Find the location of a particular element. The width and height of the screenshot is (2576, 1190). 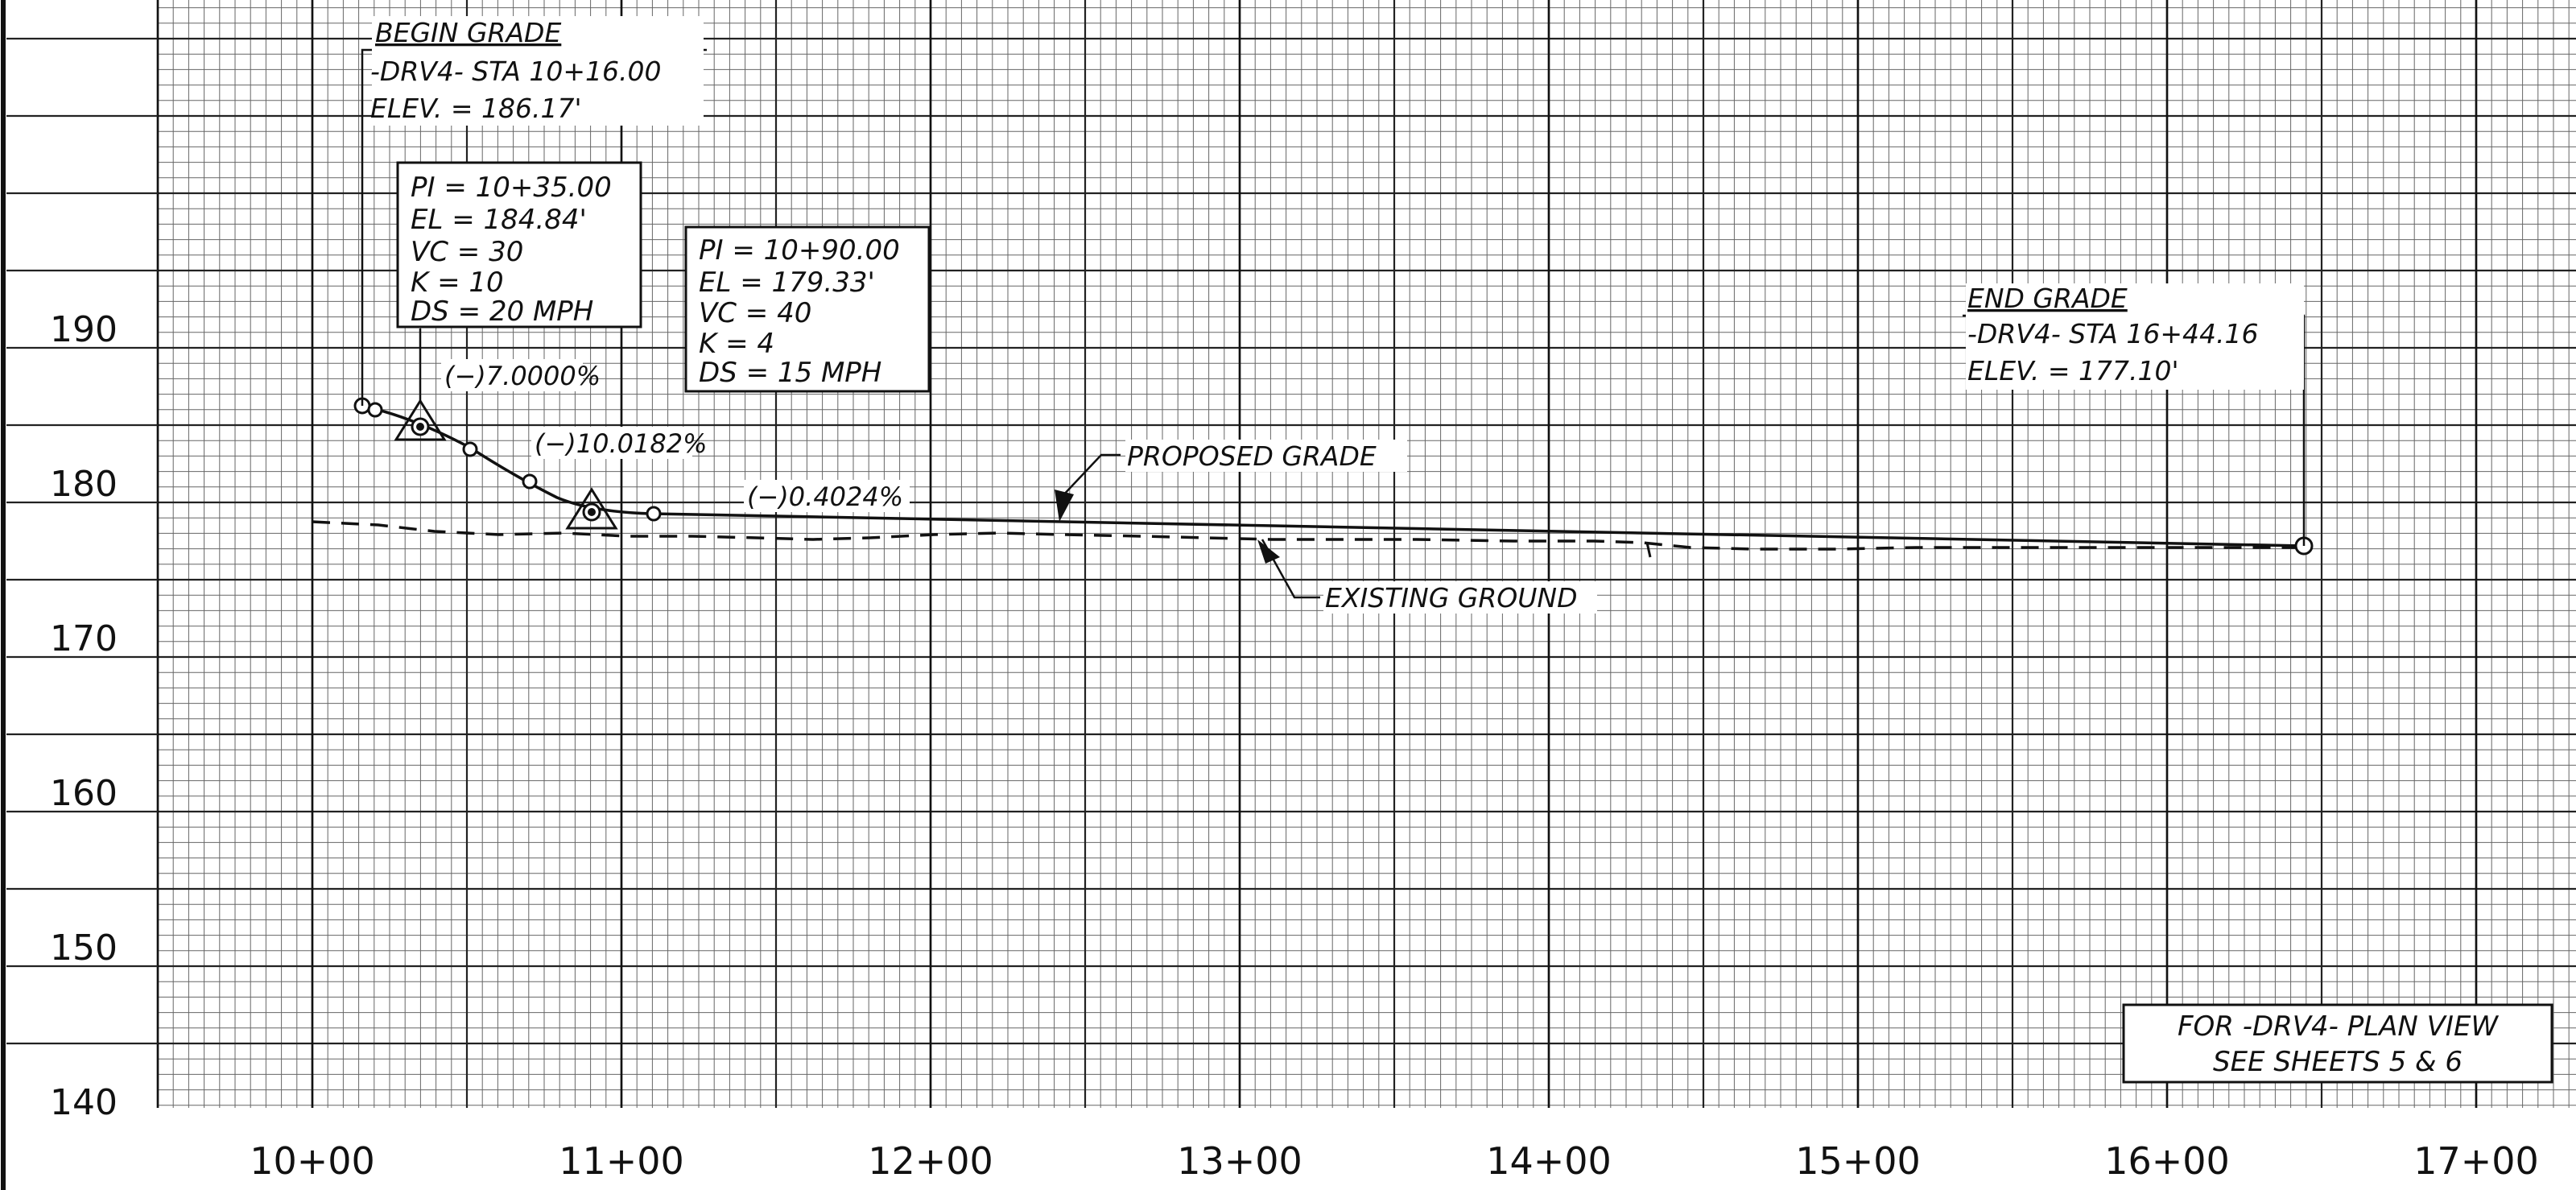

plan-view-note-line-2: SEE SHEETS 5 & 6 is located at coordinates (2337, 1062).